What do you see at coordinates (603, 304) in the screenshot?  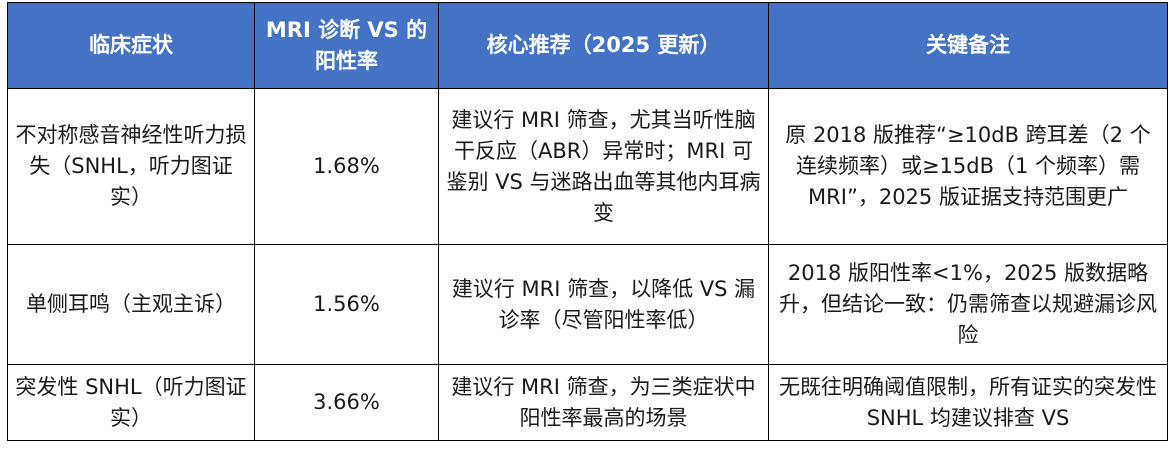 I see `cell-recommendation: 建议行 MRI 筛查，以降低 VS 漏诊率（尽管阳性率低）` at bounding box center [603, 304].